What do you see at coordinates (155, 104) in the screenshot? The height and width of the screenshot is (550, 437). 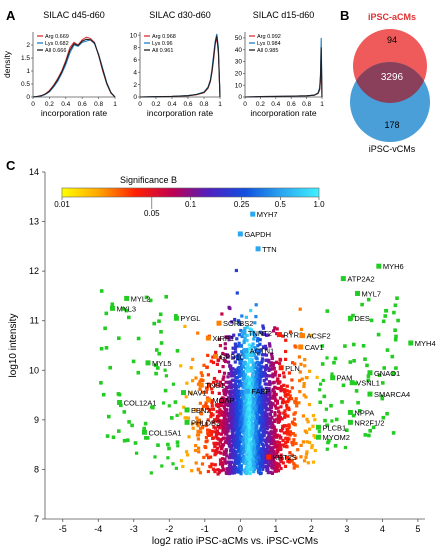 I see `x-tick-label: 0.2` at bounding box center [155, 104].